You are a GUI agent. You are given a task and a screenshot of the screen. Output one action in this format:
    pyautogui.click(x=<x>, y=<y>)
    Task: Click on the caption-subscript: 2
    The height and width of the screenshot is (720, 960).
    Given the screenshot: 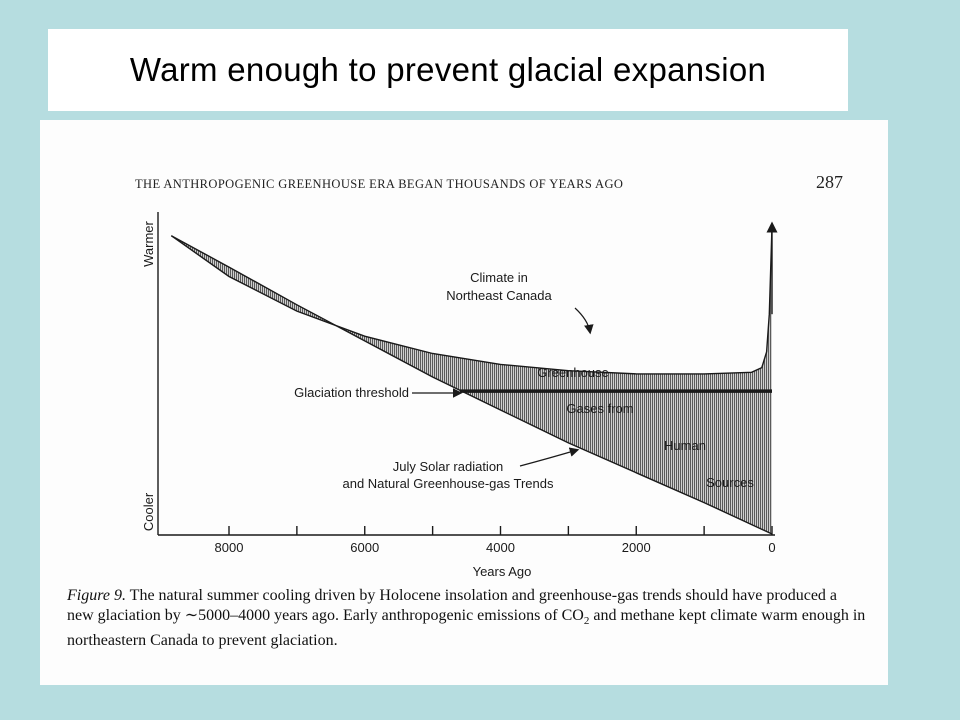 What is the action you would take?
    pyautogui.click(x=586, y=621)
    